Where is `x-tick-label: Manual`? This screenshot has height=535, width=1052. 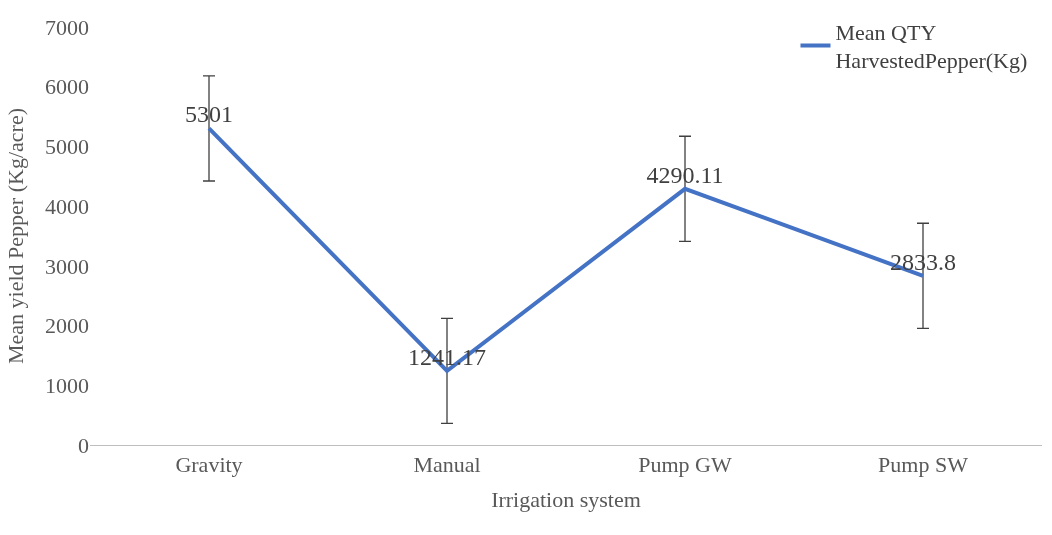 x-tick-label: Manual is located at coordinates (447, 465).